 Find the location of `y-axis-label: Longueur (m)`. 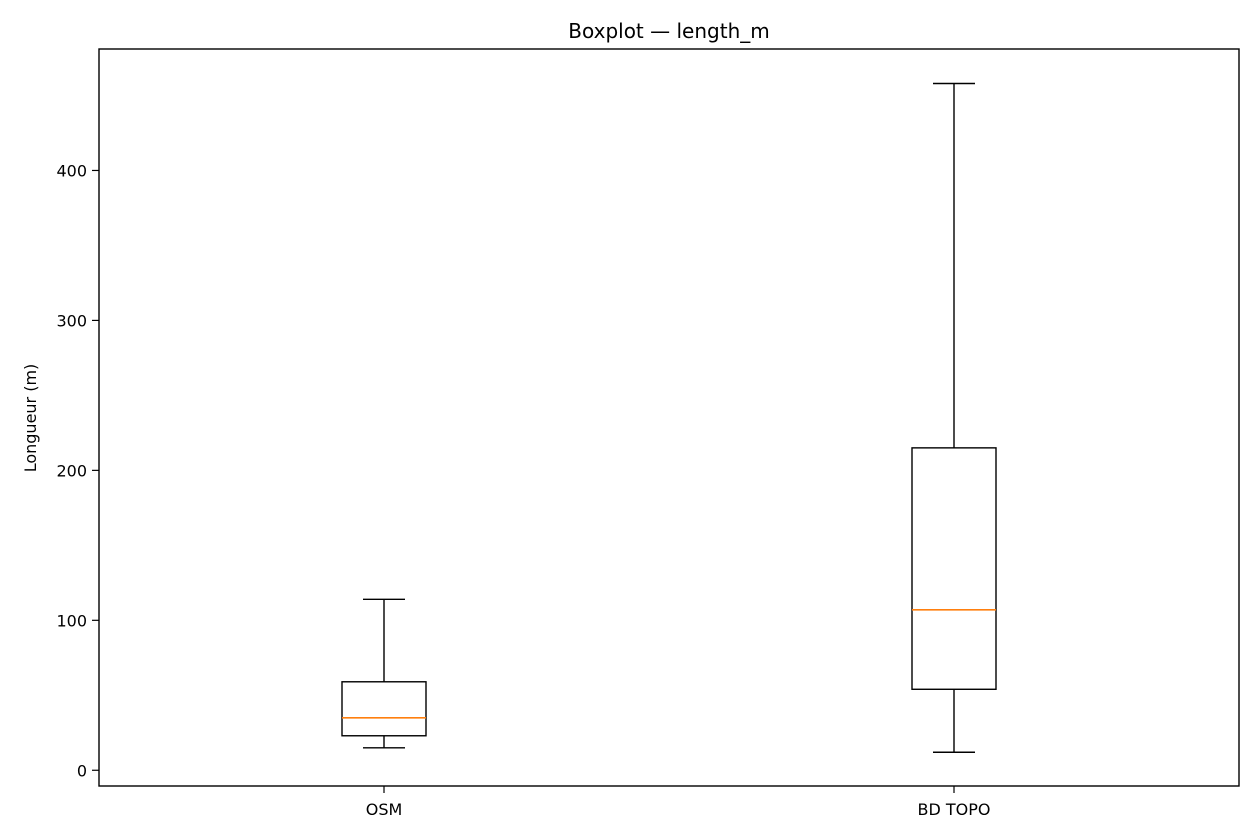

y-axis-label: Longueur (m) is located at coordinates (30, 418).